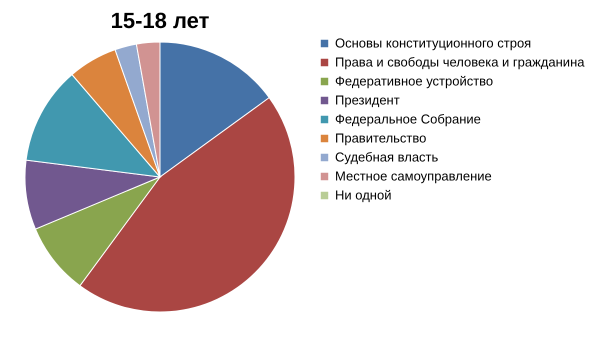  What do you see at coordinates (363, 195) in the screenshot?
I see `legend-label: Ни одной` at bounding box center [363, 195].